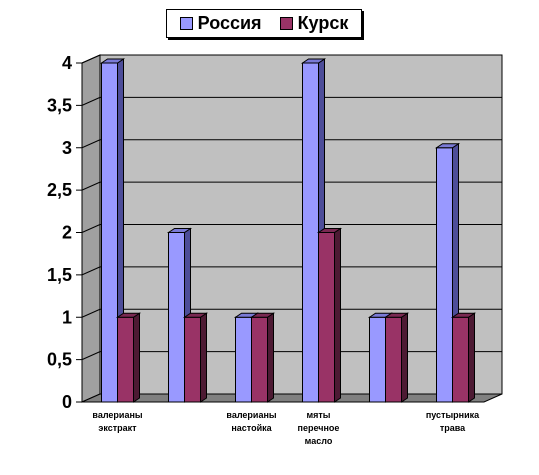 The height and width of the screenshot is (475, 539). I want to click on legend-entry-russia: Россия, so click(220, 23).